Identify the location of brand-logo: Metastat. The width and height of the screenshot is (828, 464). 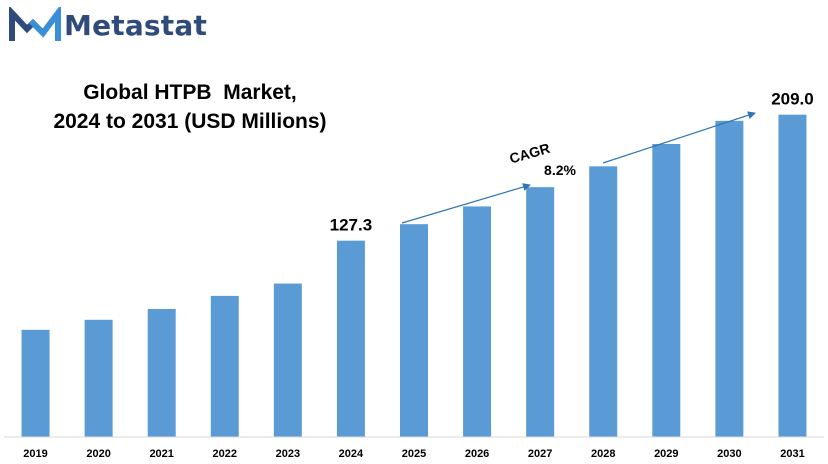
(107, 25).